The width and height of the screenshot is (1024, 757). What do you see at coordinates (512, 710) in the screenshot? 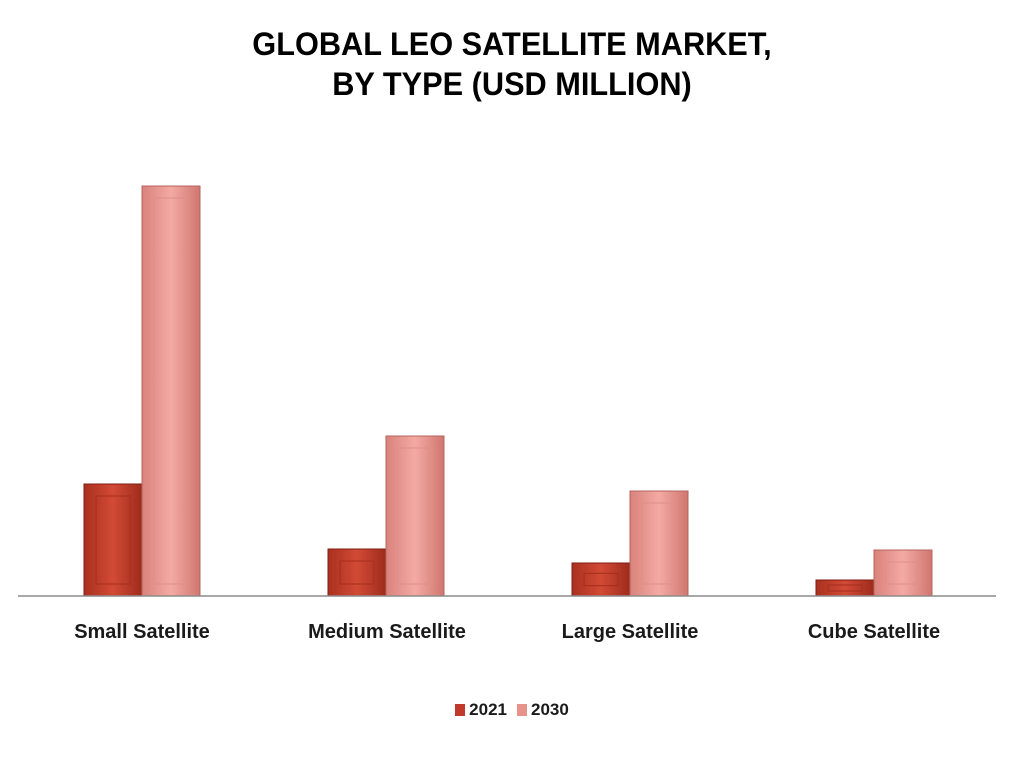
I see `legend: 2021 2030` at bounding box center [512, 710].